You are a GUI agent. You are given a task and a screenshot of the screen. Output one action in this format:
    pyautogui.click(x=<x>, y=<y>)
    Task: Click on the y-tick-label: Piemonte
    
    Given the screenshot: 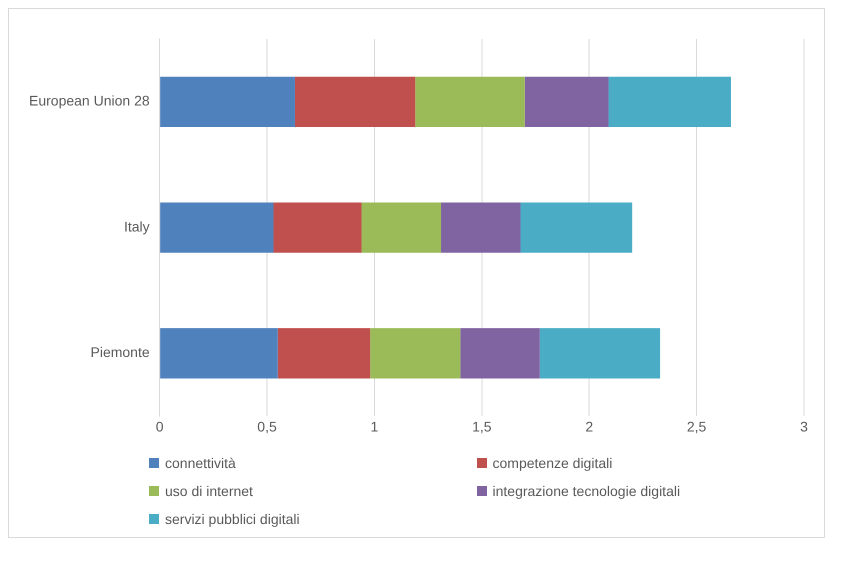 What is the action you would take?
    pyautogui.click(x=120, y=352)
    